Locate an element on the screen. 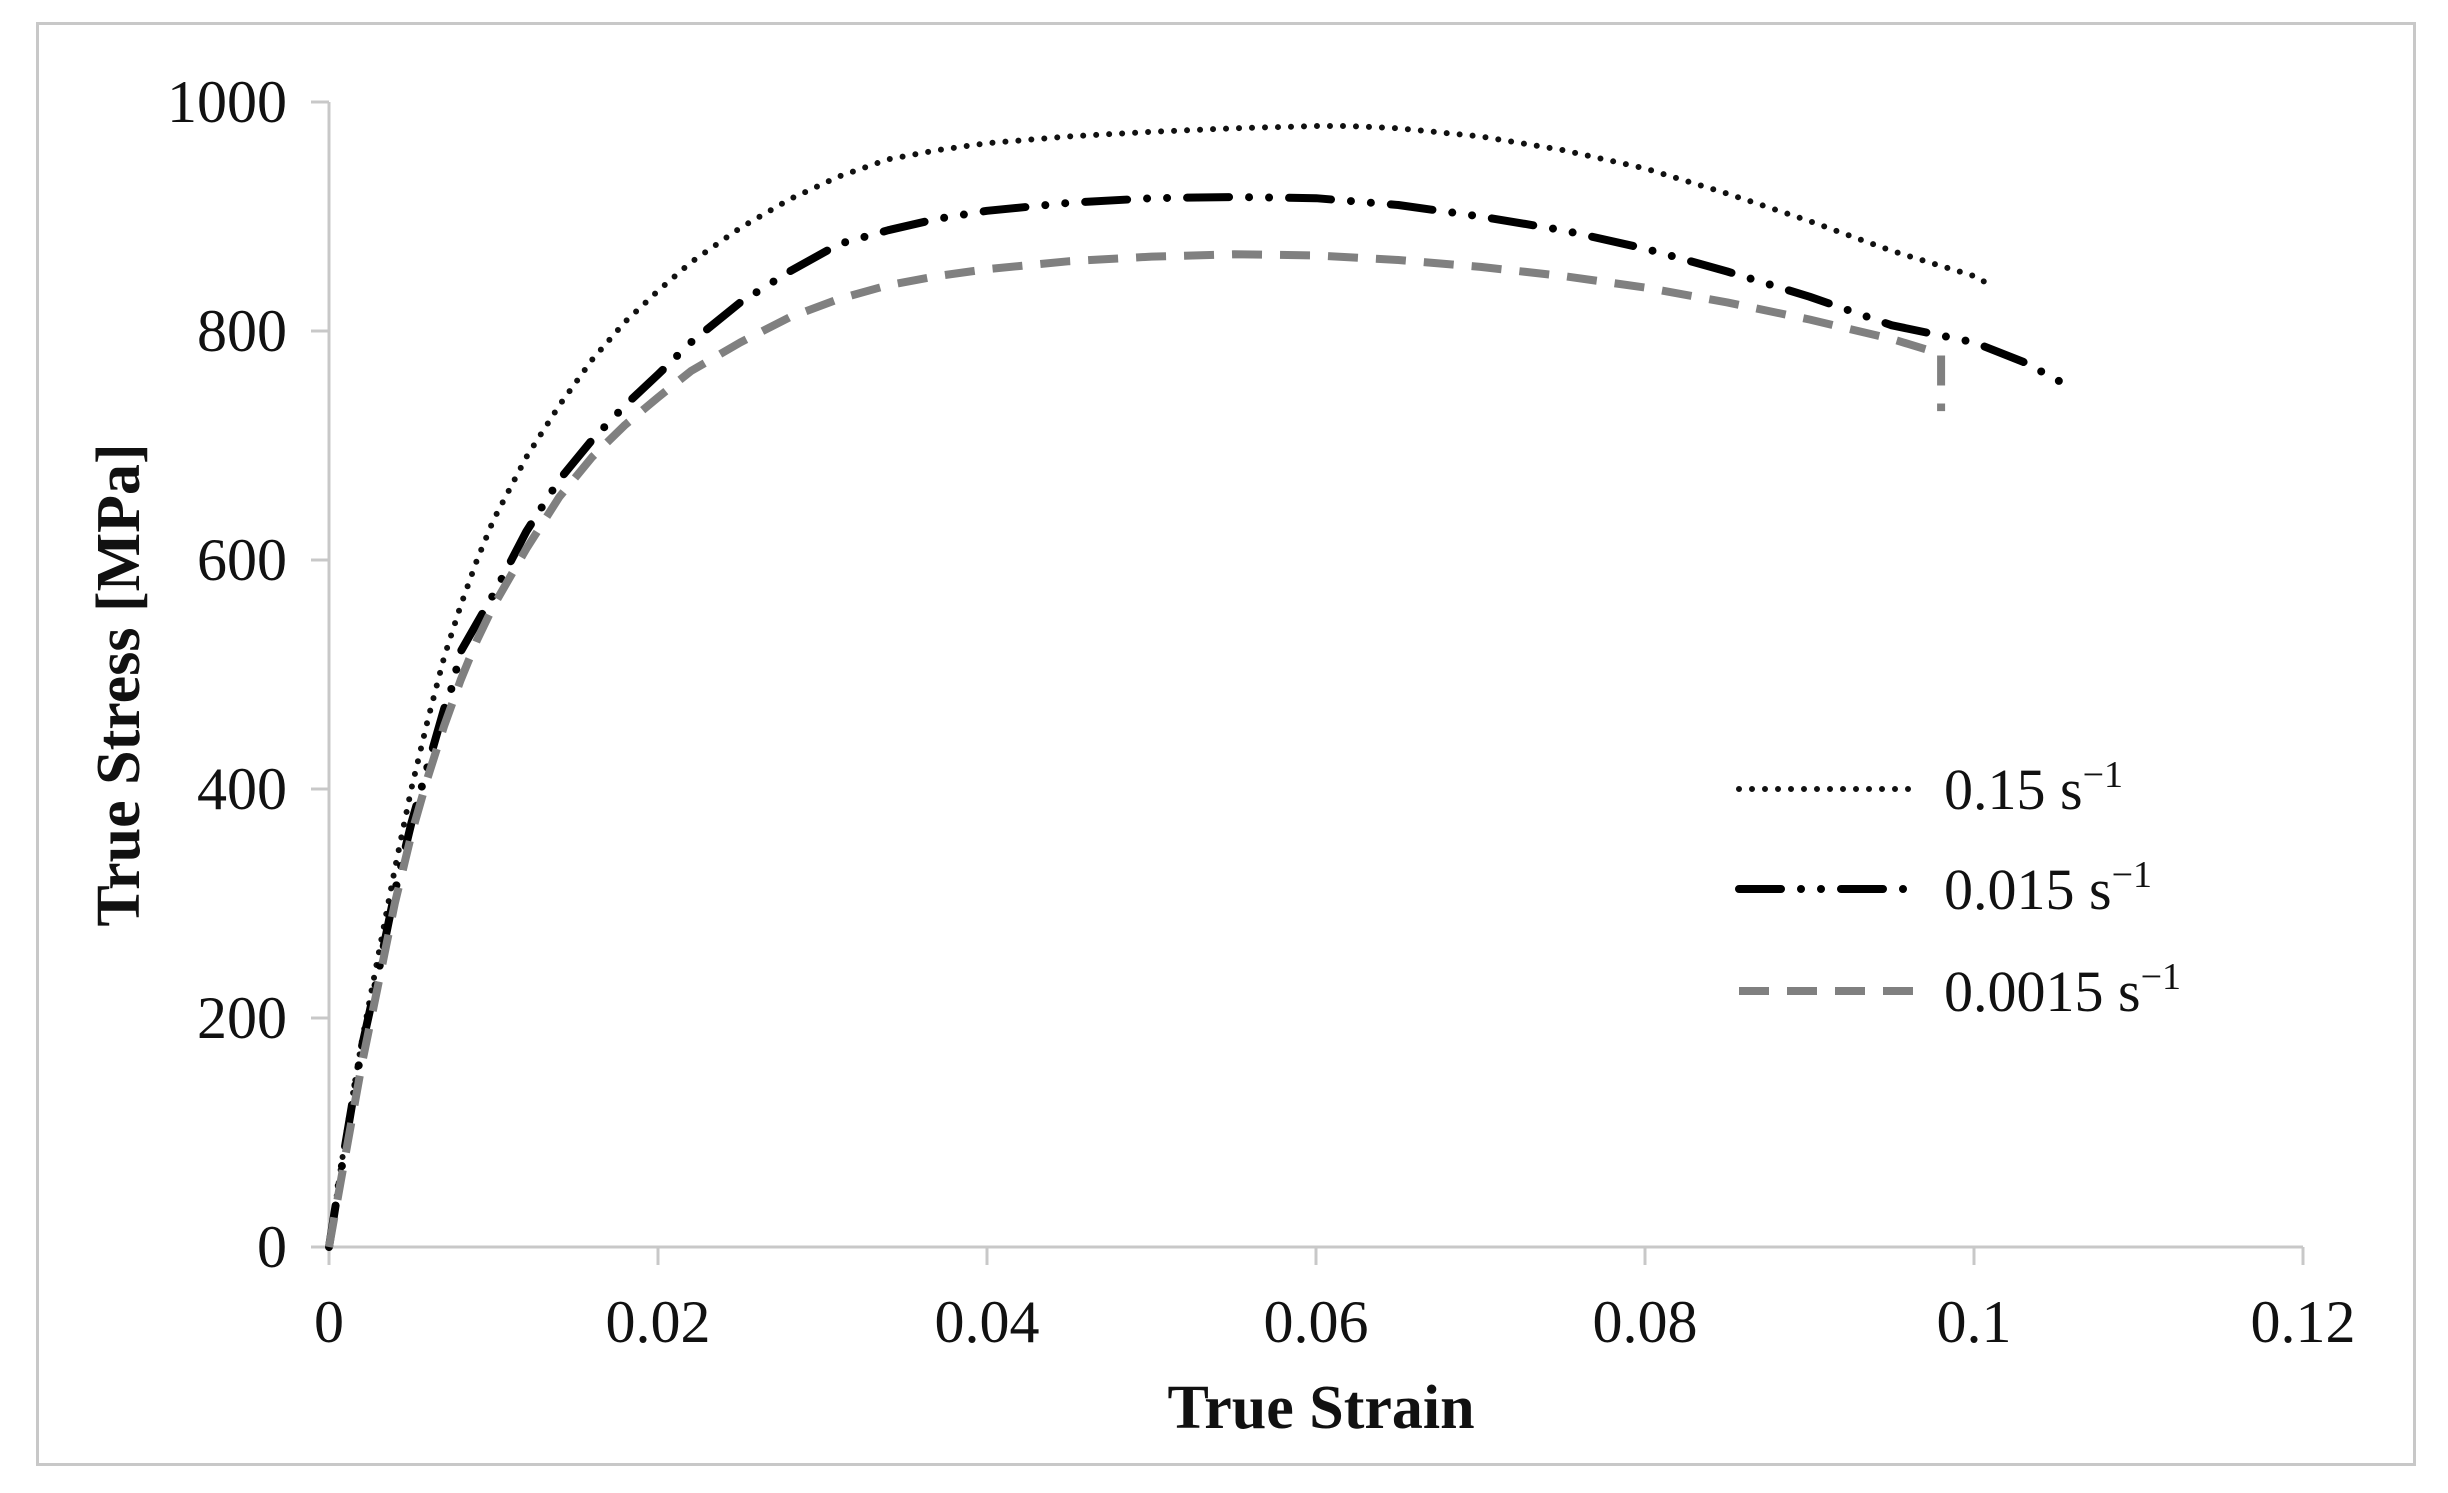 This screenshot has height=1493, width=2448. x-tick-label: 0.06 is located at coordinates (1316, 1322).